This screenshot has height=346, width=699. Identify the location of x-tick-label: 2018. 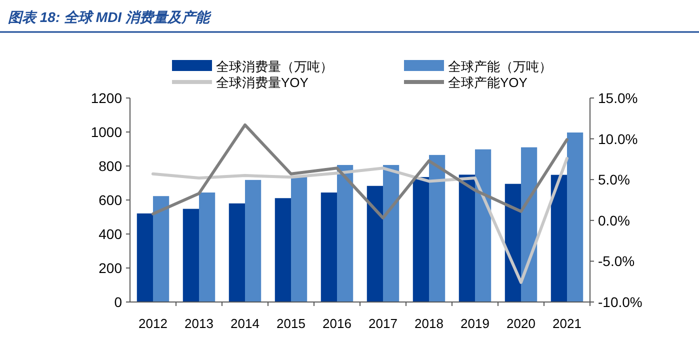
(429, 323).